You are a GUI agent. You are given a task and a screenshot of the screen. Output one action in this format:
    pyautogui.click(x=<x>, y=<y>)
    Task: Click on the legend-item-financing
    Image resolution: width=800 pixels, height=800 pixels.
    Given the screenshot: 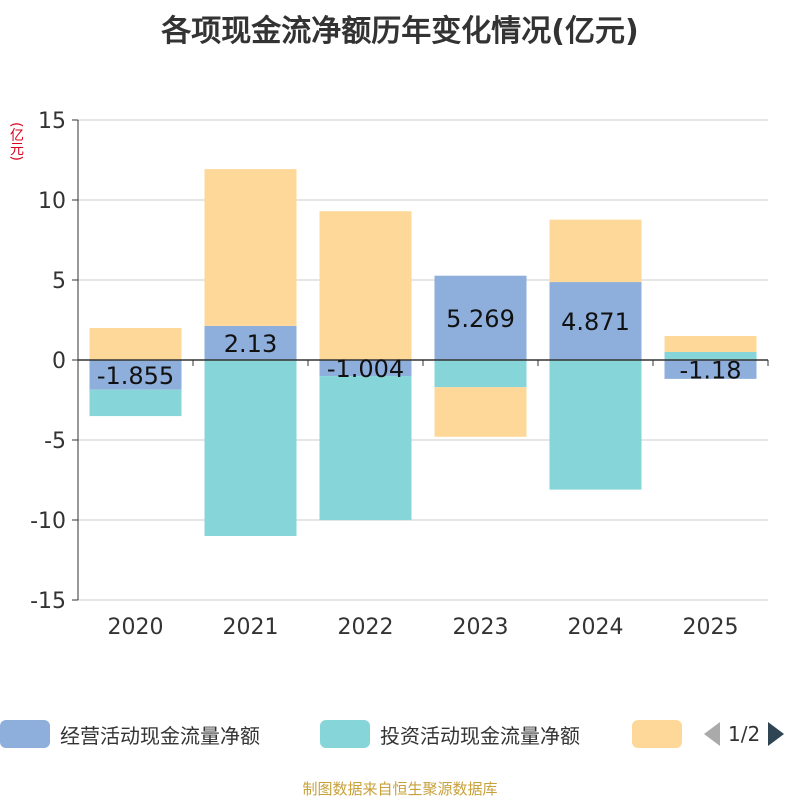 What is the action you would take?
    pyautogui.click(x=657, y=734)
    